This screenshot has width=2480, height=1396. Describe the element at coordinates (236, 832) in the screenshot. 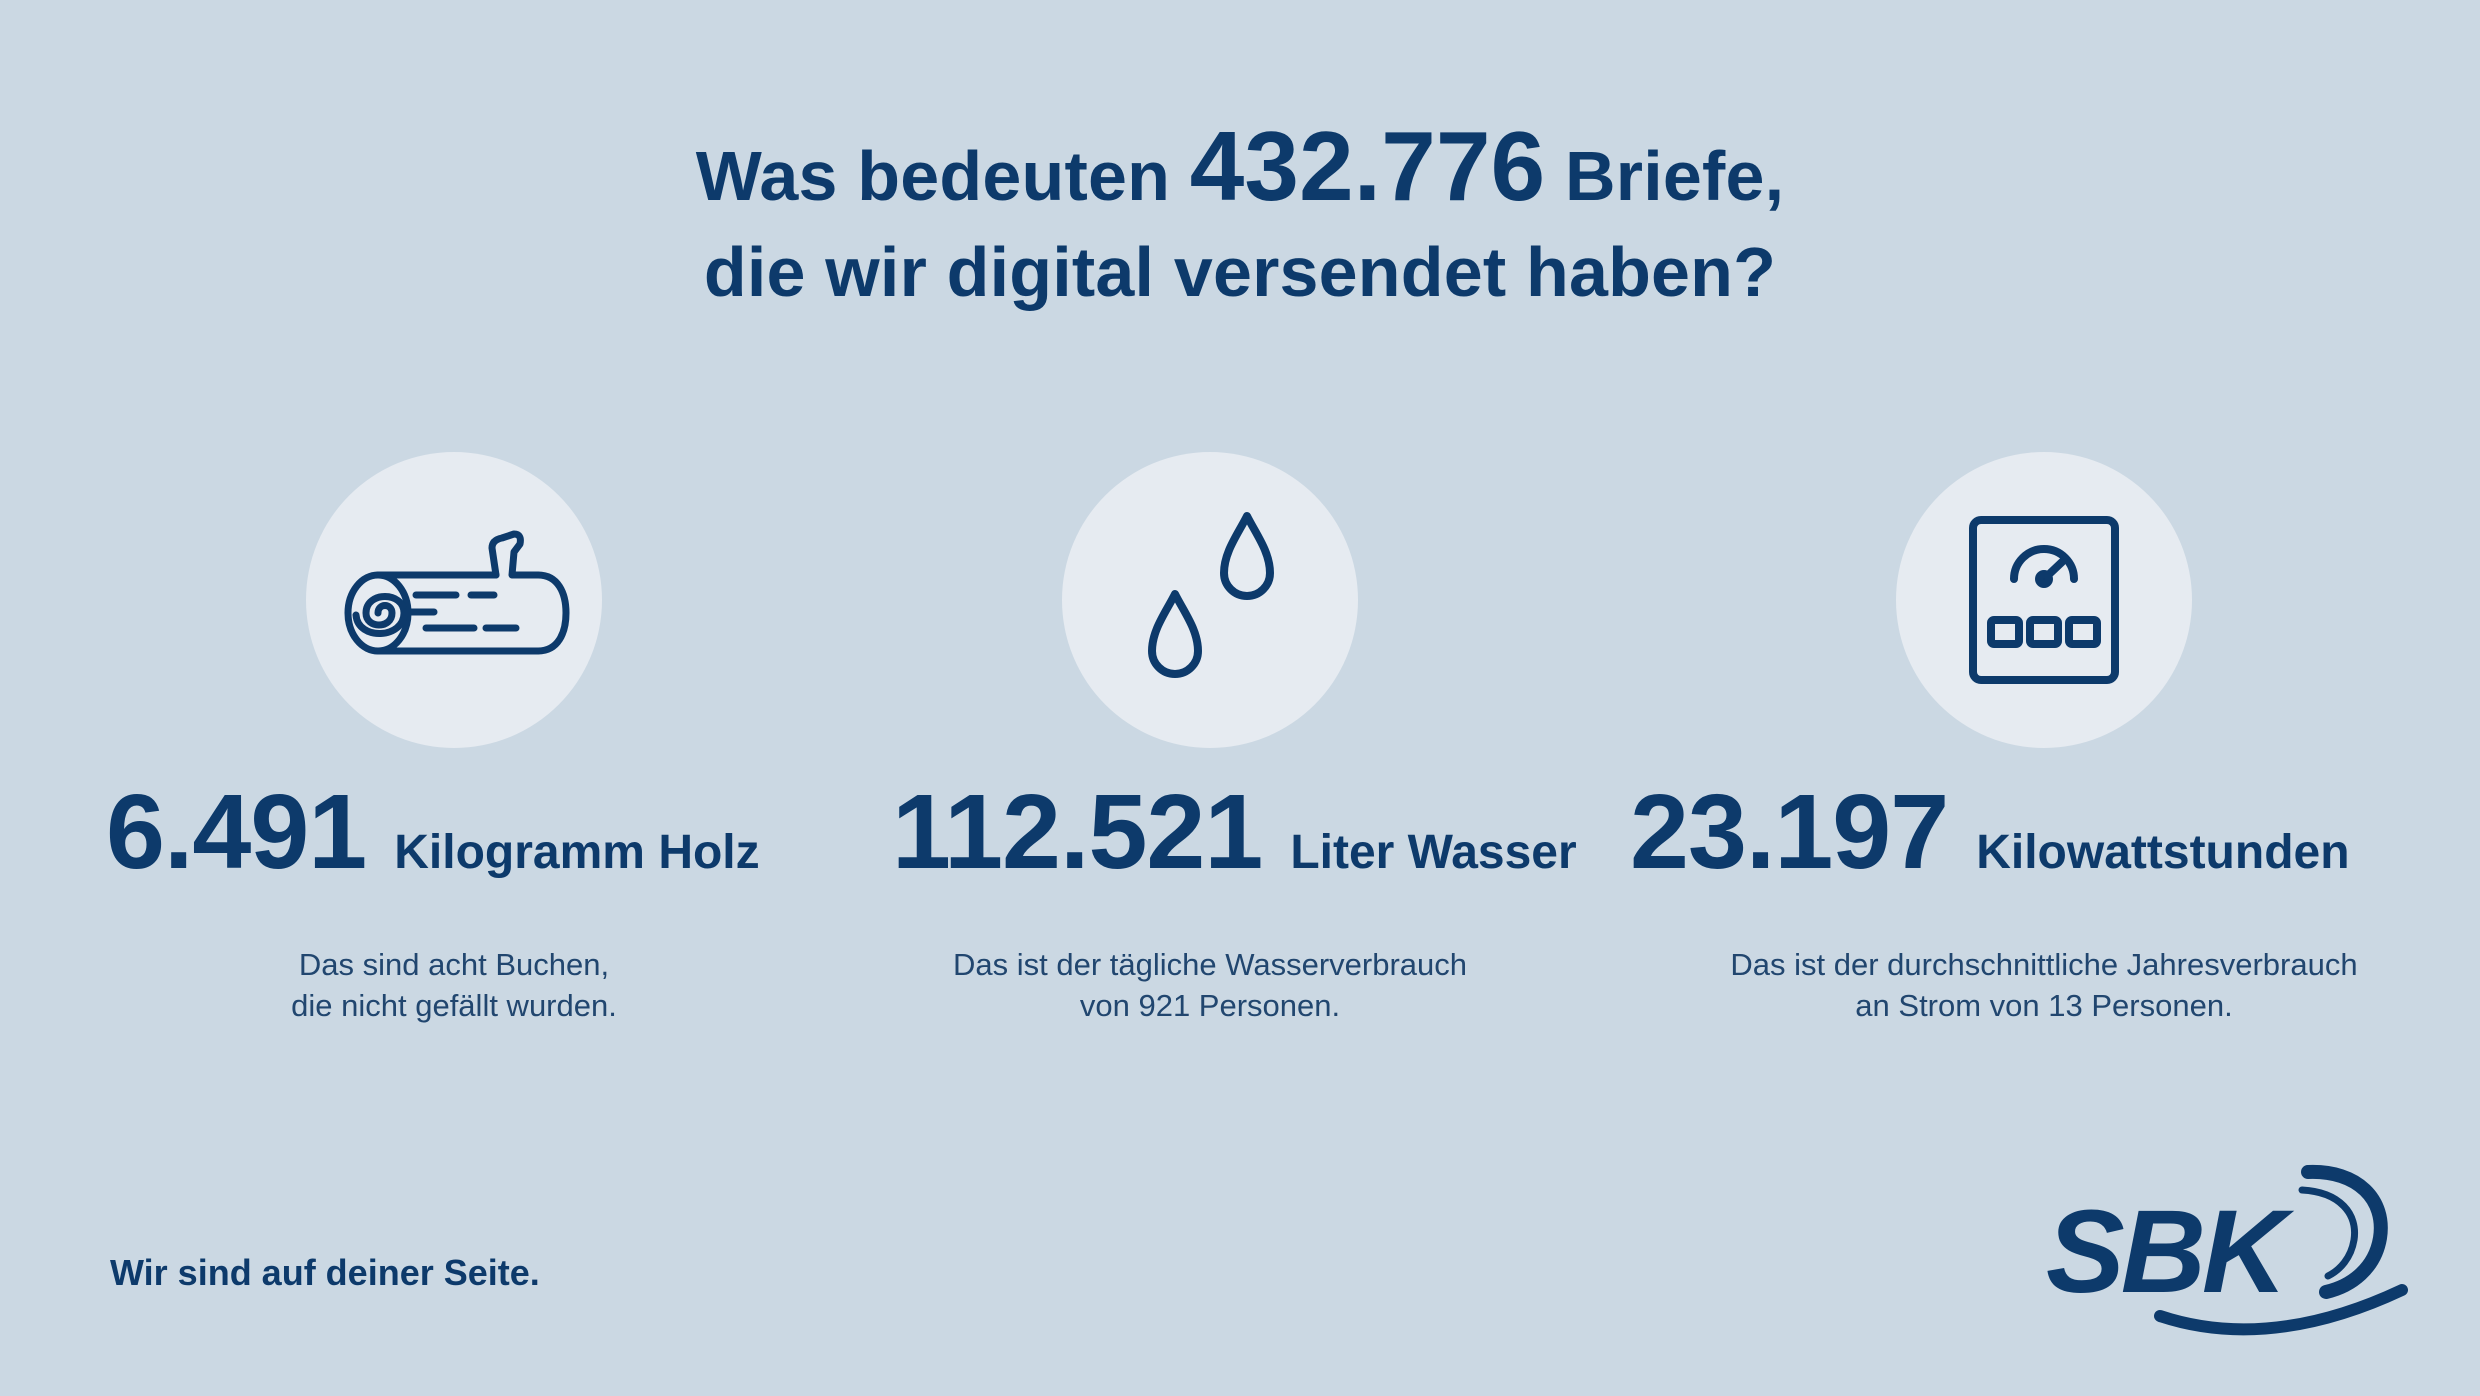

I see `wood-number: 6.491` at that location.